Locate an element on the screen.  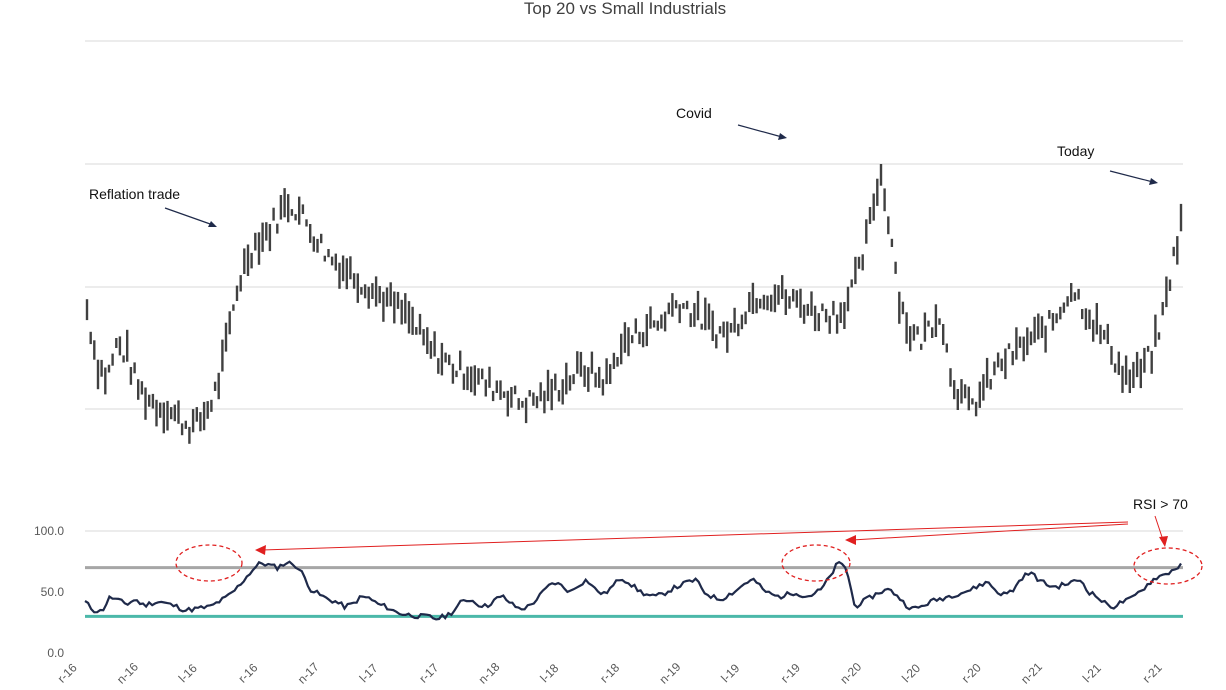
x-tick-label: l-16 is located at coordinates (188, 673).